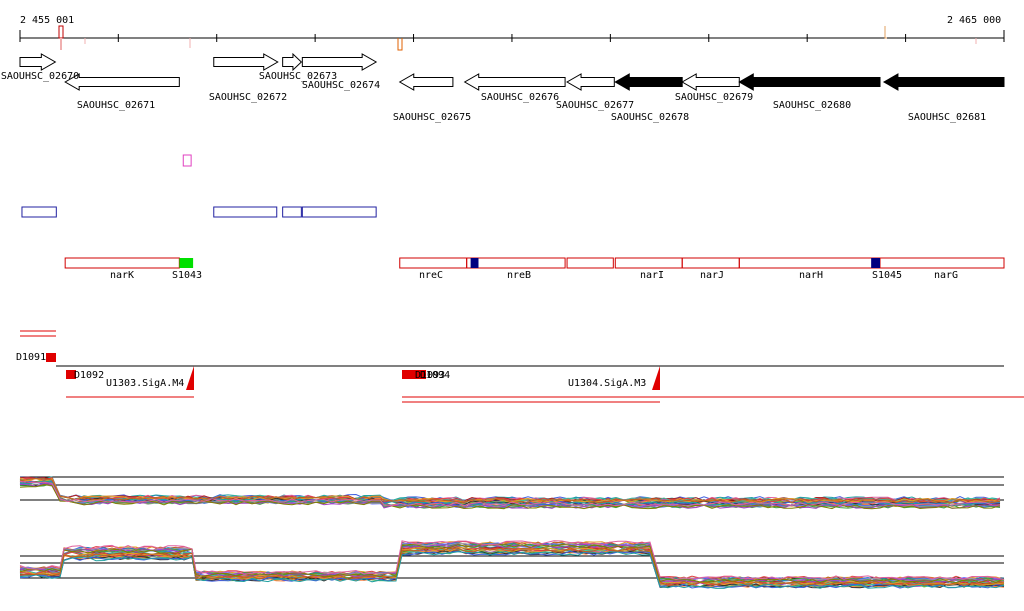 The image size is (1024, 611). What do you see at coordinates (811, 275) in the screenshot?
I see `operon-label: narH` at bounding box center [811, 275].